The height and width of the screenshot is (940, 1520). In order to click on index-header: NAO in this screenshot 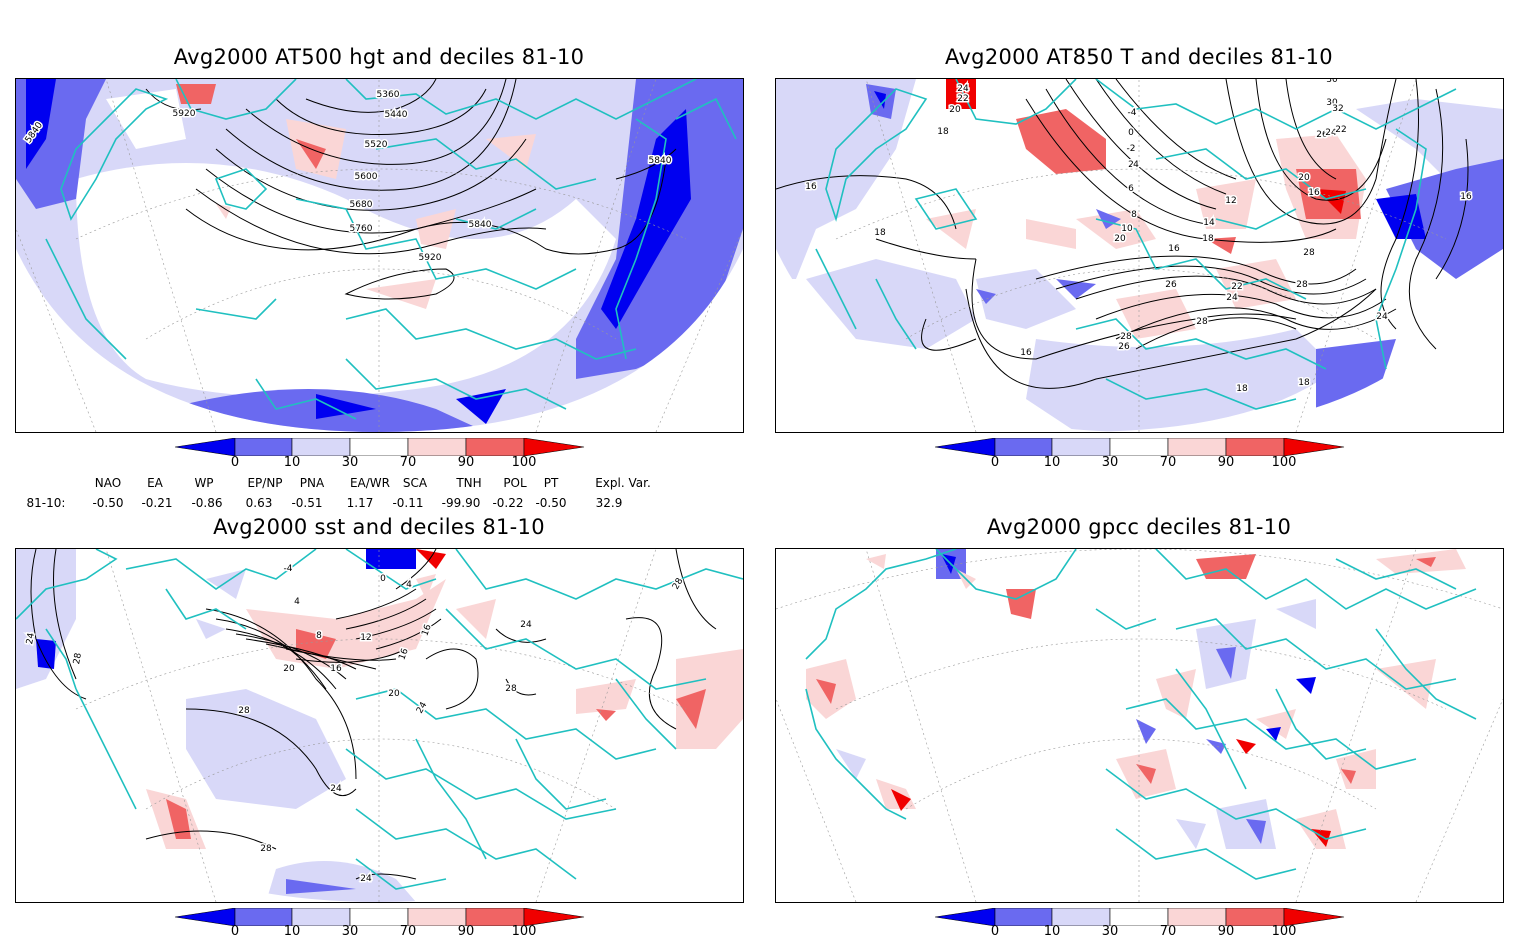, I will do `click(108, 483)`.